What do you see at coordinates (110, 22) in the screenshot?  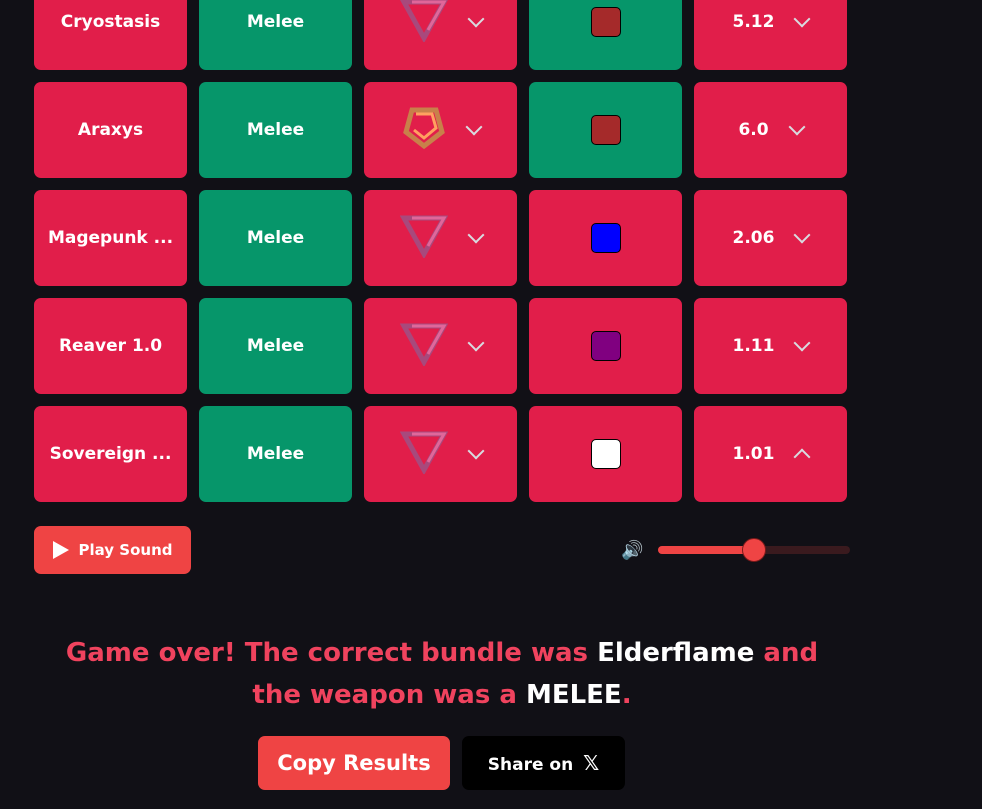 I see `bundle-name: Cryostasis` at bounding box center [110, 22].